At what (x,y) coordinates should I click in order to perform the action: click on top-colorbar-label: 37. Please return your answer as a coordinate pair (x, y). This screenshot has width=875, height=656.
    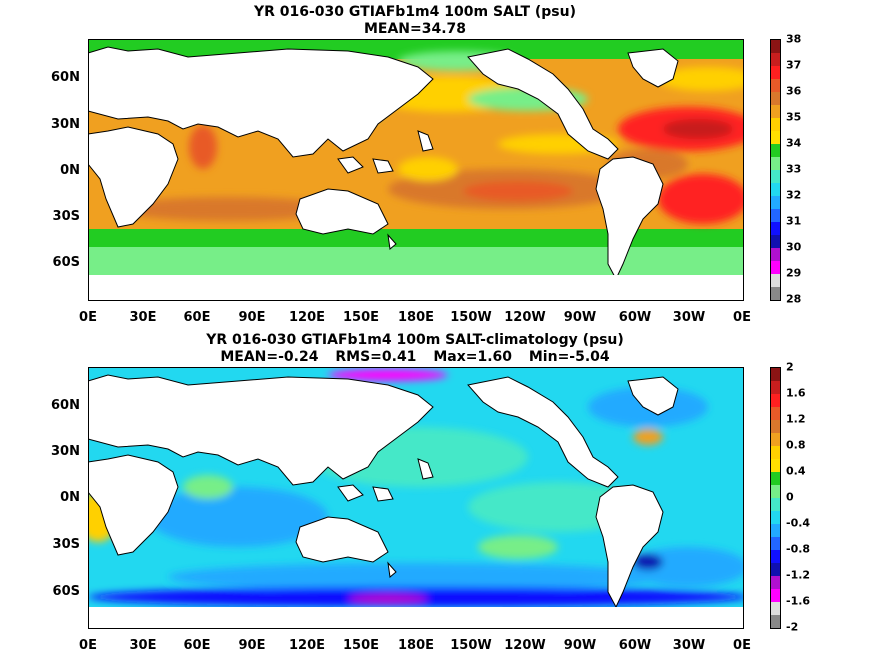
    Looking at the image, I should click on (794, 65).